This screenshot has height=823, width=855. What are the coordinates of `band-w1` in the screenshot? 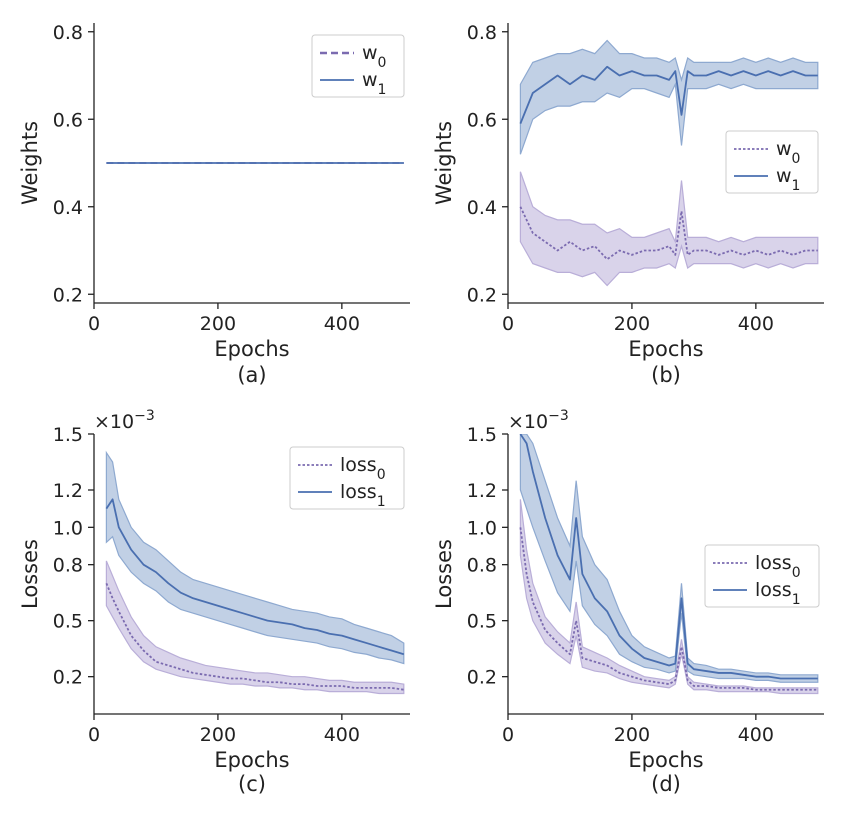 It's located at (669, 97).